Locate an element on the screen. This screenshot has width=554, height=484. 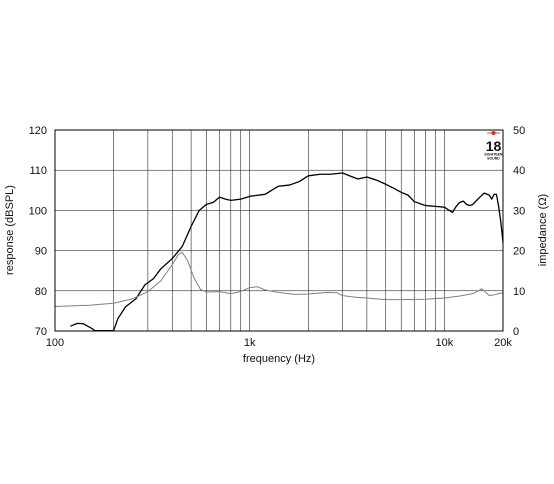
y2-tick-label: 0 is located at coordinates (516, 332).